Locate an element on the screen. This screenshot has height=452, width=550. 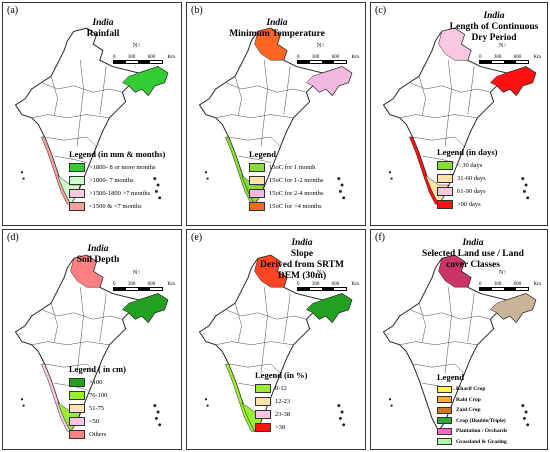
legend-item: Others is located at coordinates (97, 434).